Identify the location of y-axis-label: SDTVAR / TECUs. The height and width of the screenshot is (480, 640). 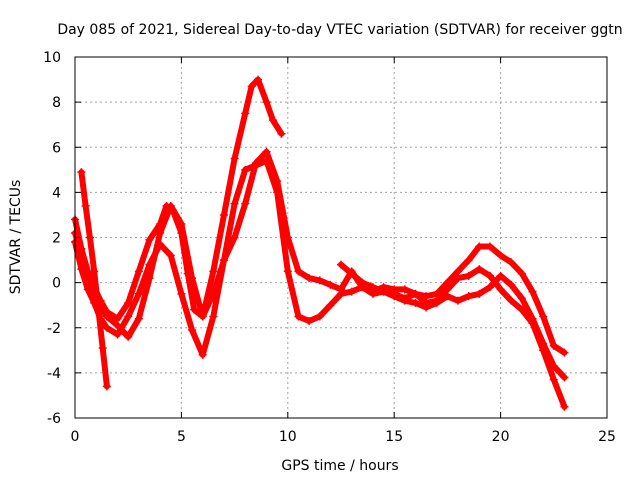
(16, 237).